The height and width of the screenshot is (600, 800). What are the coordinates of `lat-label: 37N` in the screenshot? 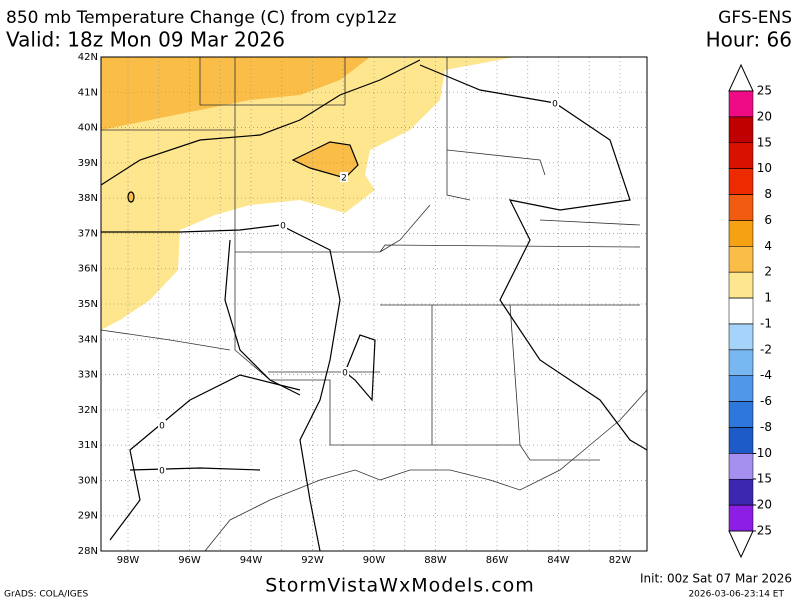 It's located at (88, 233).